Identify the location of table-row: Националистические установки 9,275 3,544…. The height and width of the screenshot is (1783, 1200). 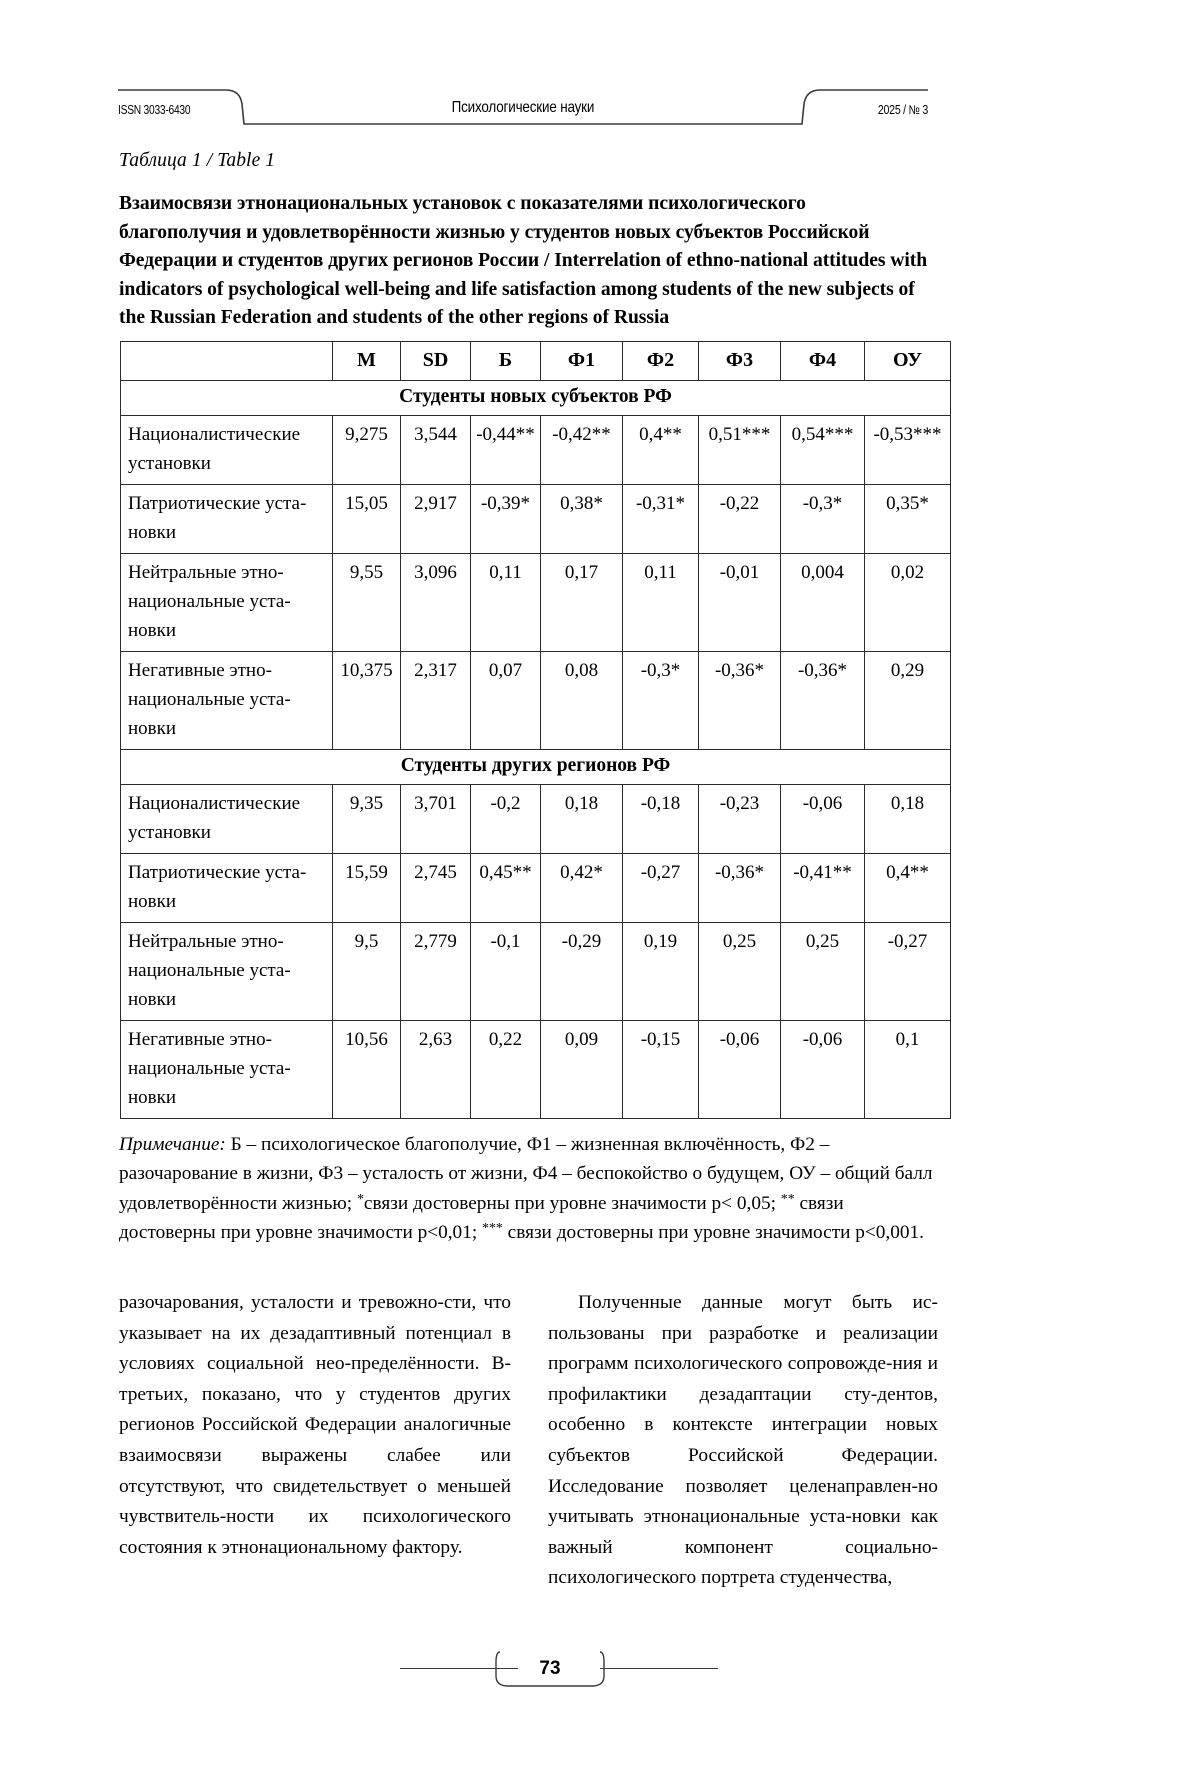
(535, 450).